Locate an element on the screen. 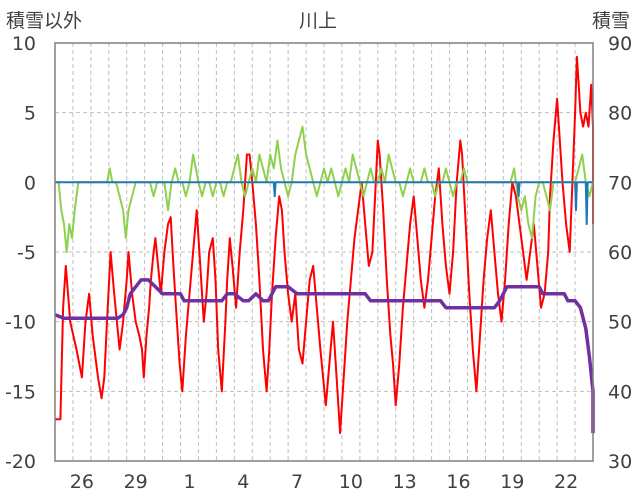 The height and width of the screenshot is (501, 636). left-tick-label: -20 is located at coordinates (20, 462).